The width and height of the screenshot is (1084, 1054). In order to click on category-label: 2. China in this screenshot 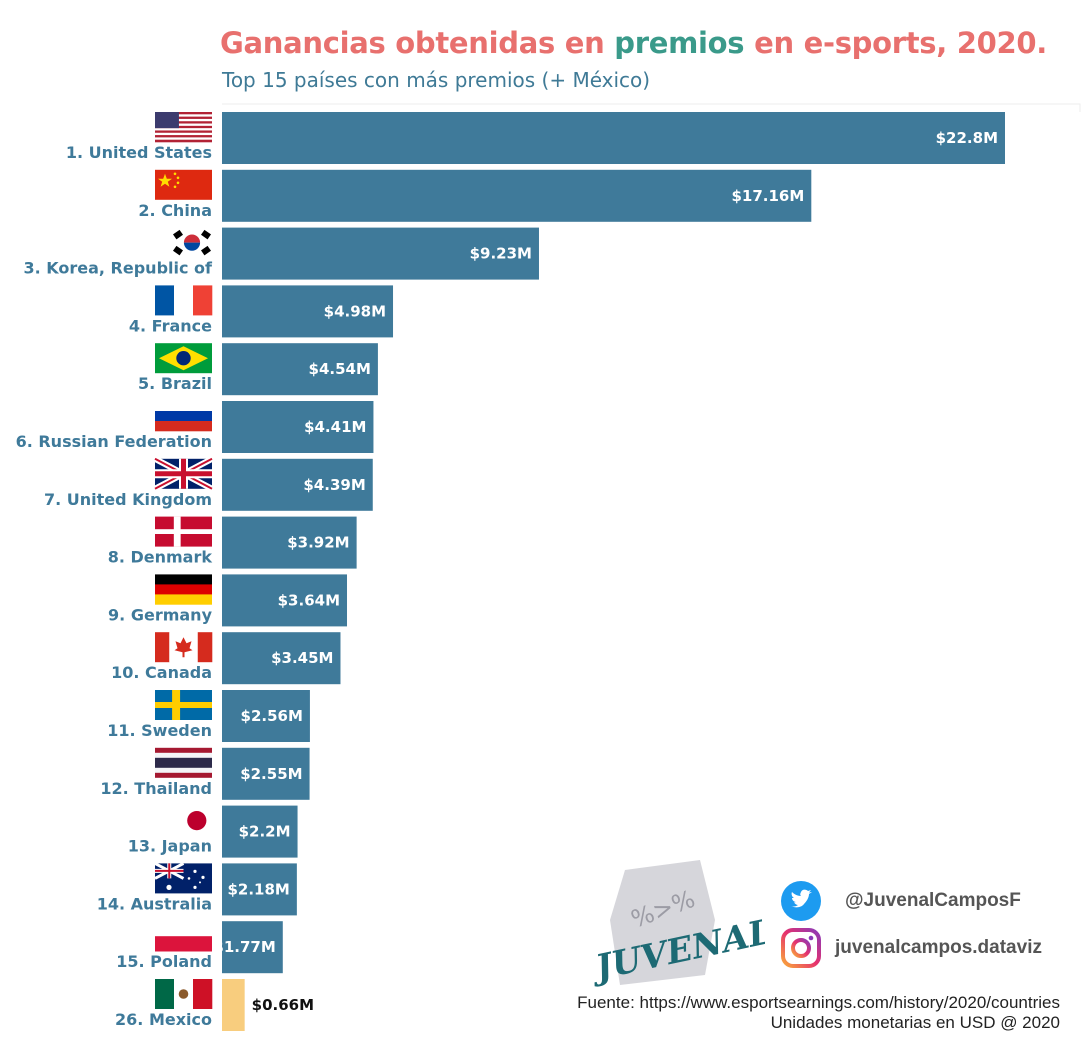, I will do `click(175, 210)`.